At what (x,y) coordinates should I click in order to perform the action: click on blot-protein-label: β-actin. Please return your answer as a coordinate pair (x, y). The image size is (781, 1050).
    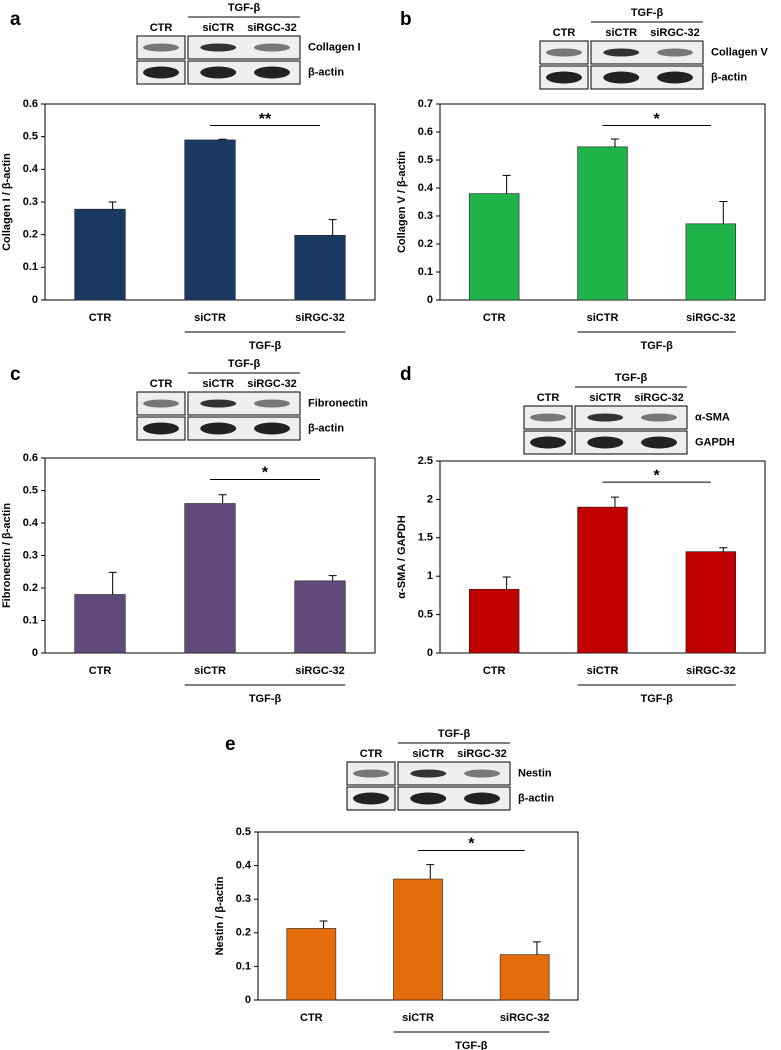
    Looking at the image, I should click on (326, 428).